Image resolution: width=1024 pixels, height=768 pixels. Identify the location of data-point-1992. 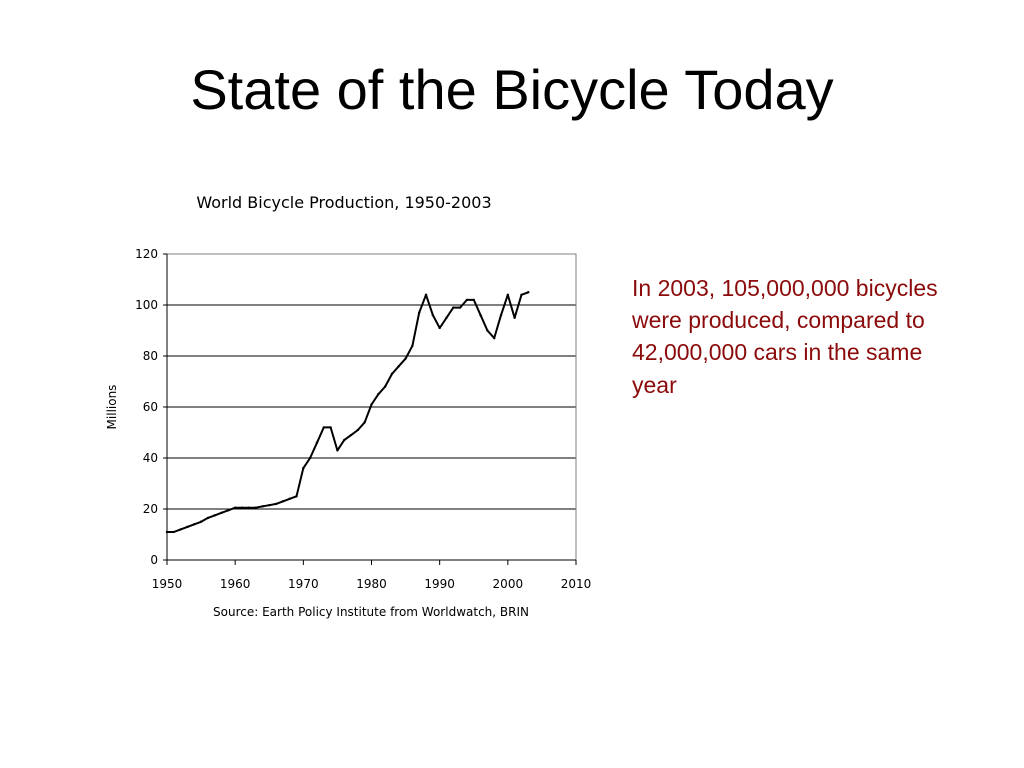
(453, 307).